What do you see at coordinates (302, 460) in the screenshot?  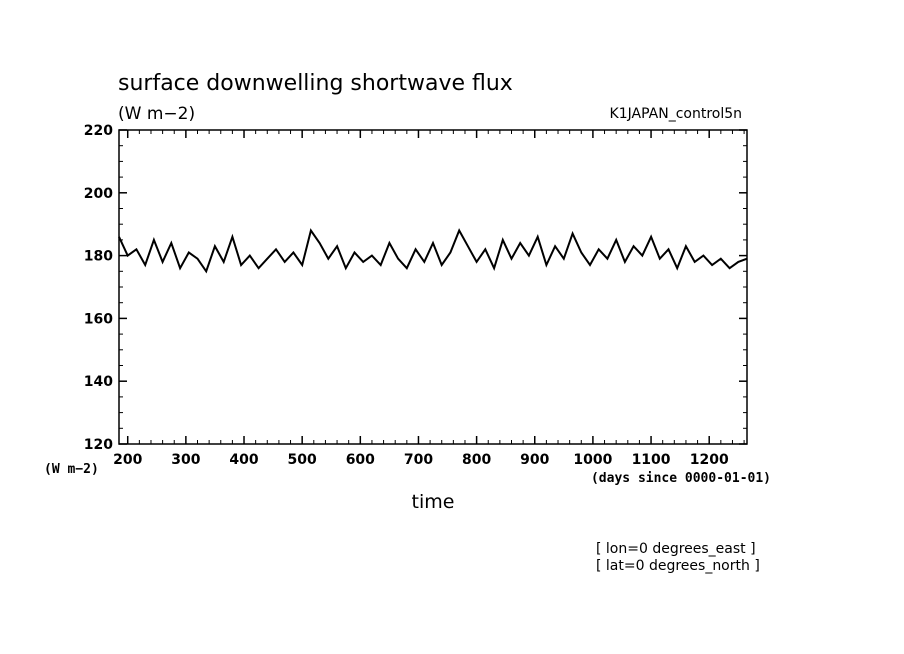 I see `x-tick-label: 500` at bounding box center [302, 460].